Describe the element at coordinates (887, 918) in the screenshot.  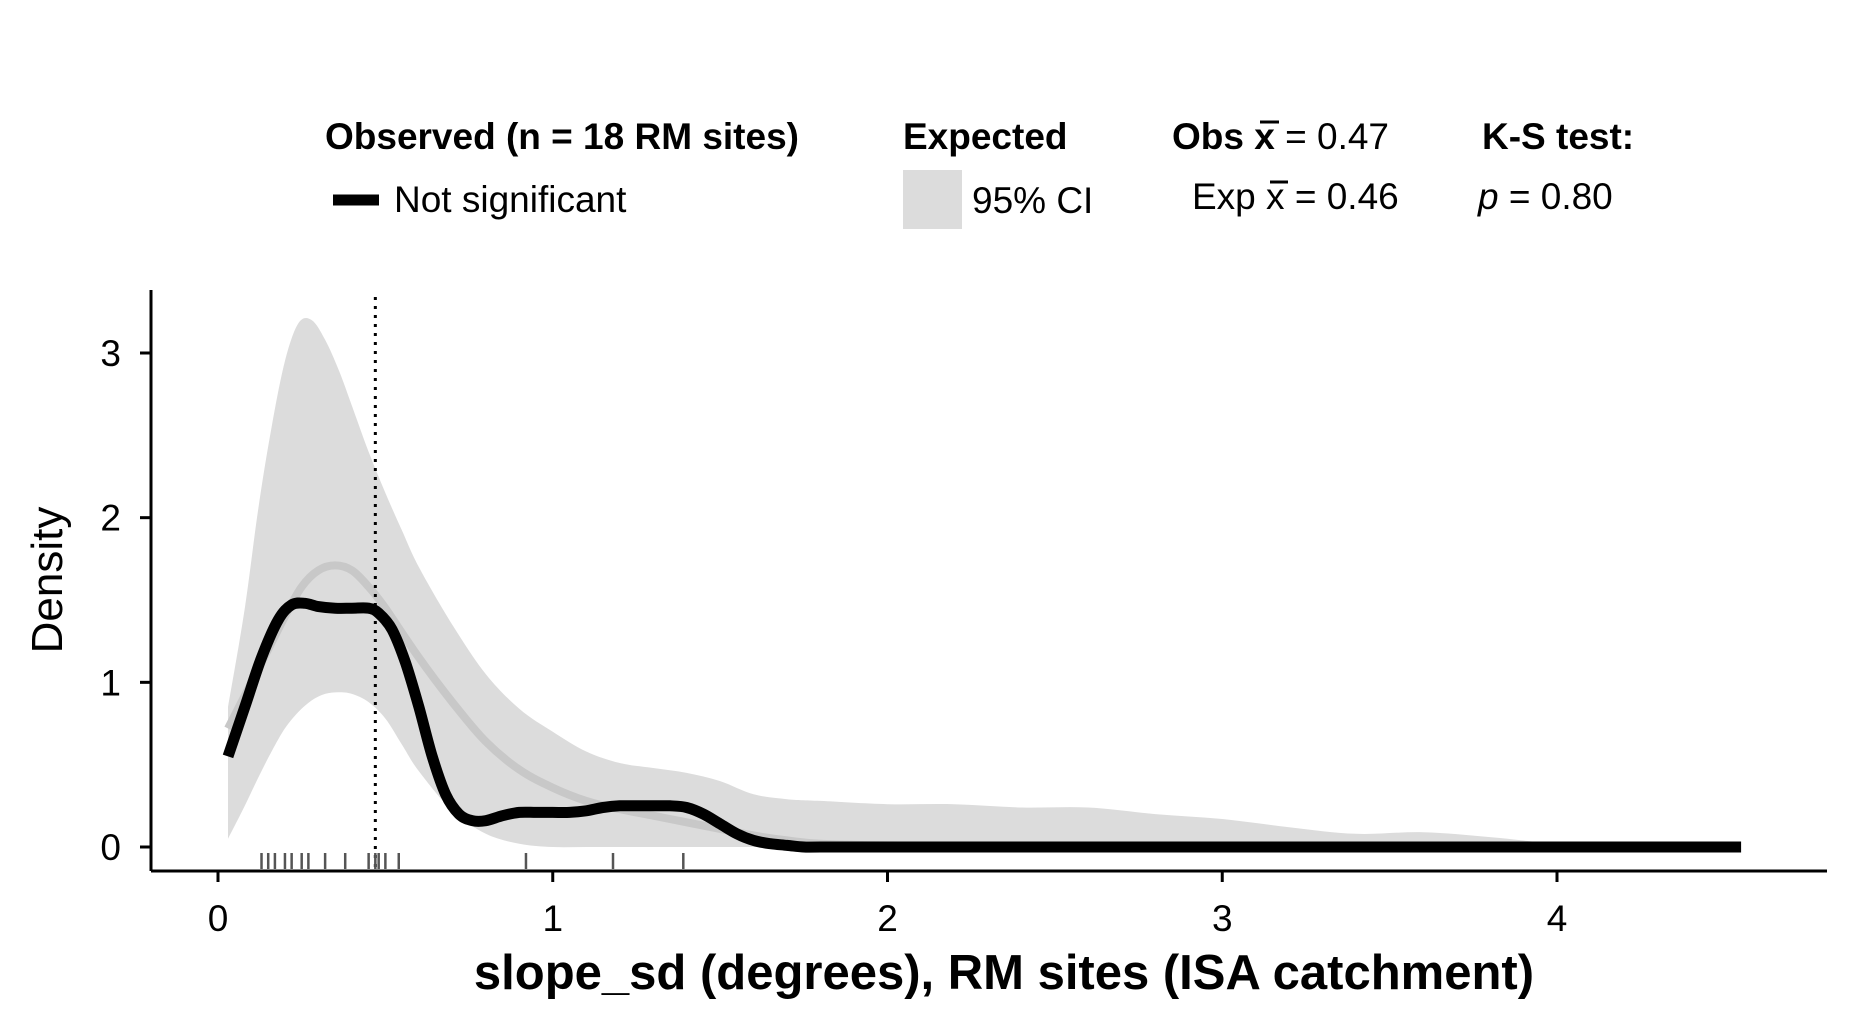
I see `x-tick-label: 2` at that location.